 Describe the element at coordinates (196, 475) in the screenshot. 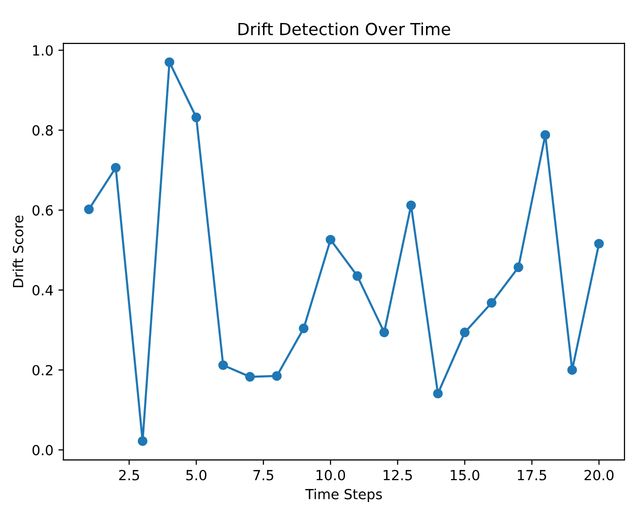

I see `x-tick-label: 5.0` at that location.